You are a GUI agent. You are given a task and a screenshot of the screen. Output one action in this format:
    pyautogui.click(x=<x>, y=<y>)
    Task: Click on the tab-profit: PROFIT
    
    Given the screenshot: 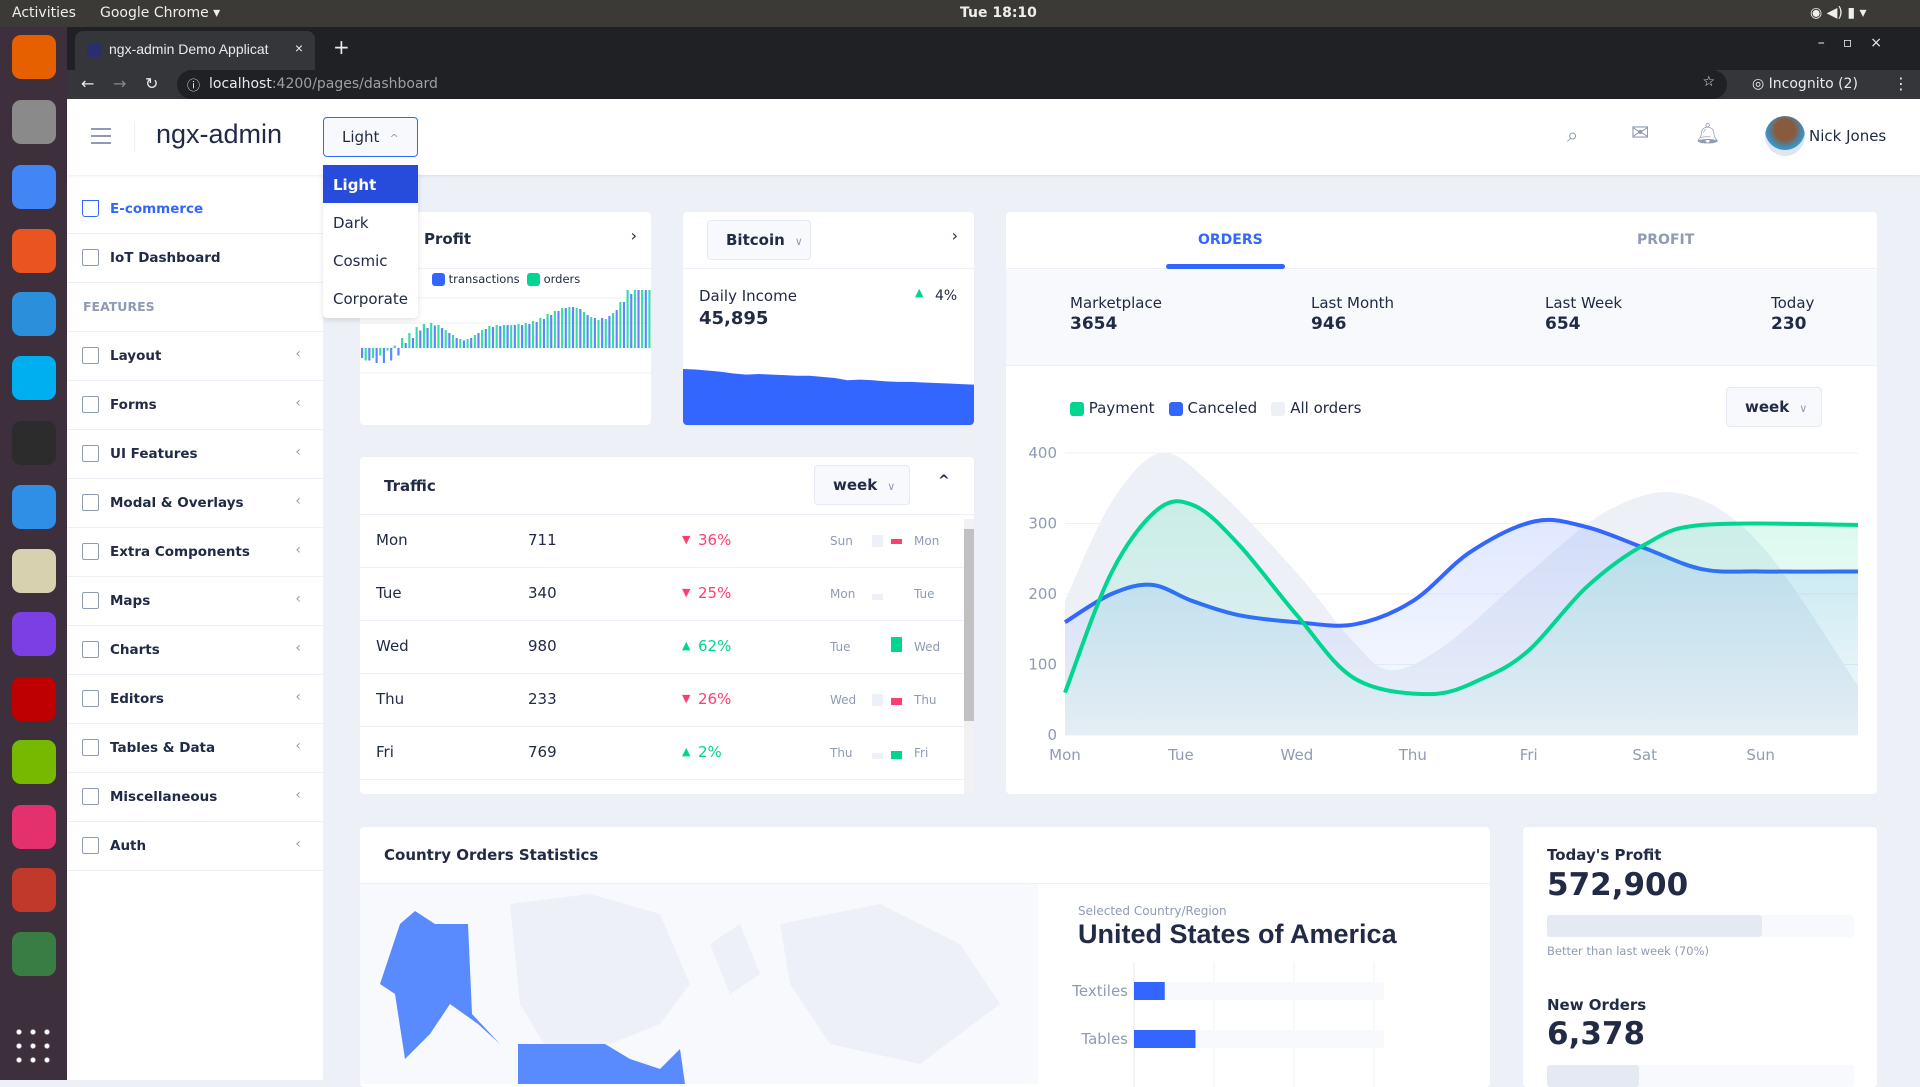 What is the action you would take?
    pyautogui.click(x=1666, y=240)
    